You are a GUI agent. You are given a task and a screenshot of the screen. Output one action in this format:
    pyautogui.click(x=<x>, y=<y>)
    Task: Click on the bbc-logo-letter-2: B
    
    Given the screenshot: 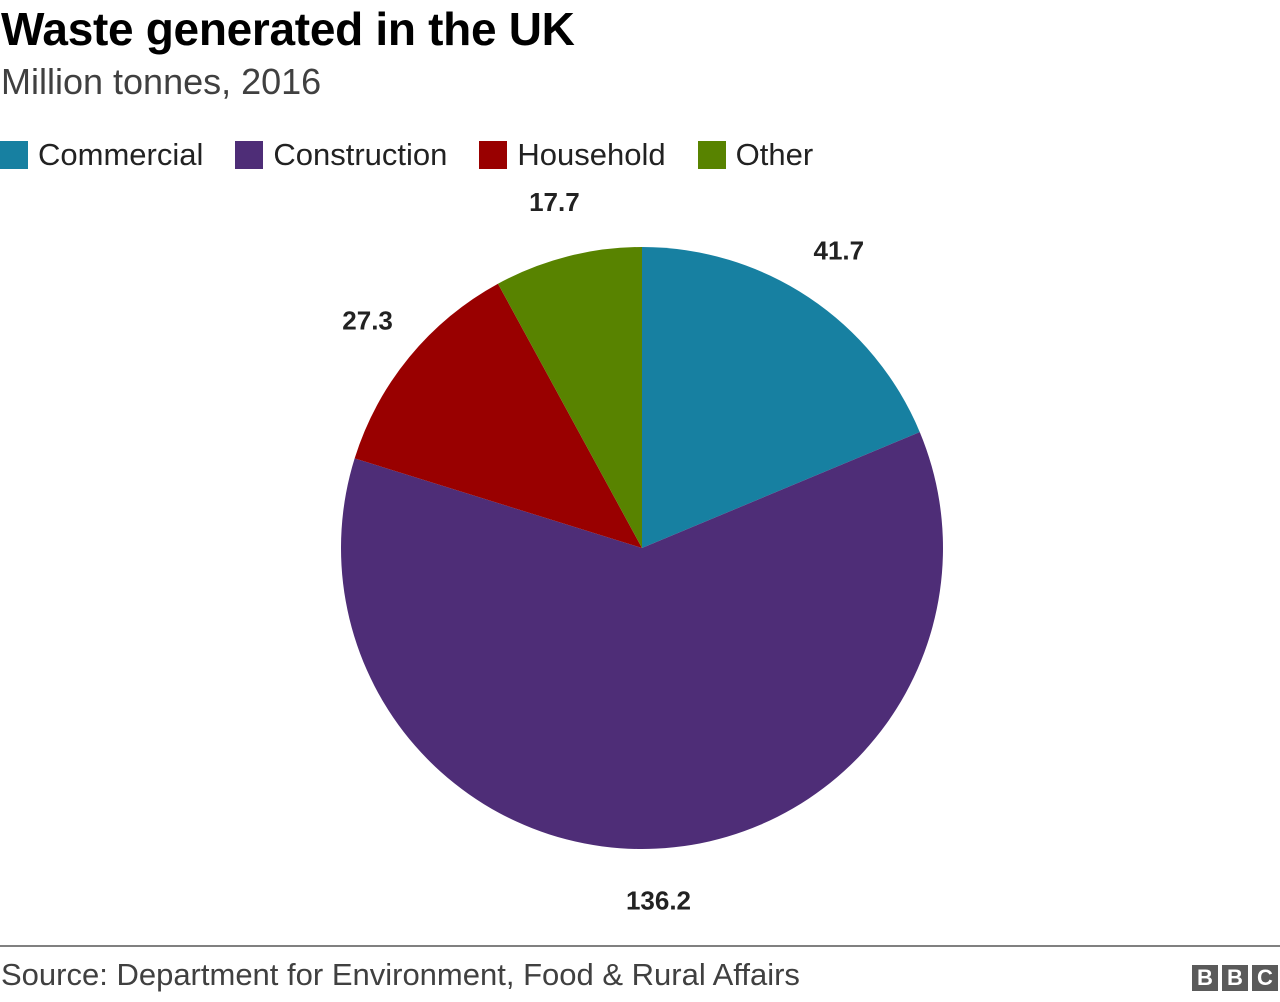 What is the action you would take?
    pyautogui.click(x=1235, y=978)
    